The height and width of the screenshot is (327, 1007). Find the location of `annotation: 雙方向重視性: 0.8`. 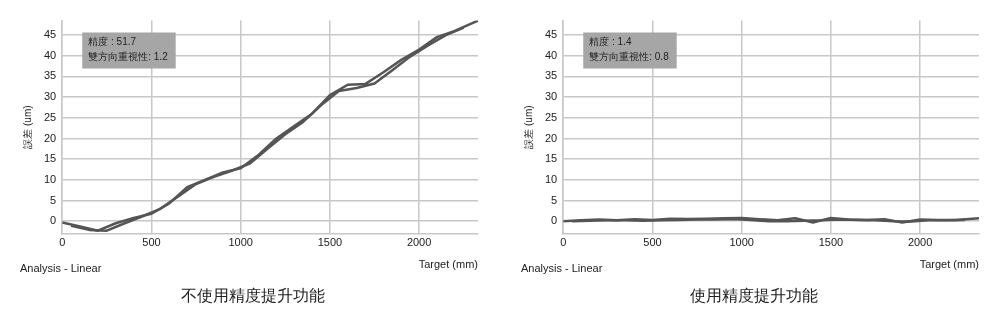

annotation: 雙方向重視性: 0.8 is located at coordinates (629, 57).